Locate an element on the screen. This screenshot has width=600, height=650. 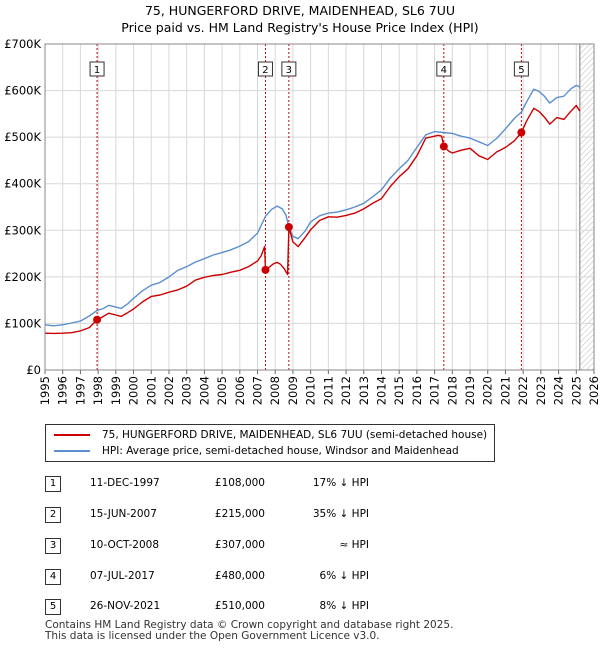
x-tick-label: 1996 is located at coordinates (63, 390).